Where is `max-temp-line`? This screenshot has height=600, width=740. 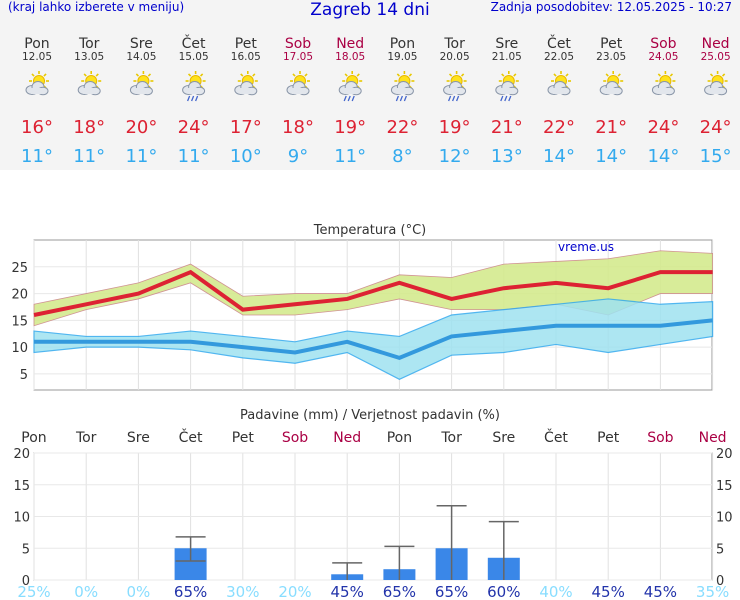
max-temp-line is located at coordinates (373, 293).